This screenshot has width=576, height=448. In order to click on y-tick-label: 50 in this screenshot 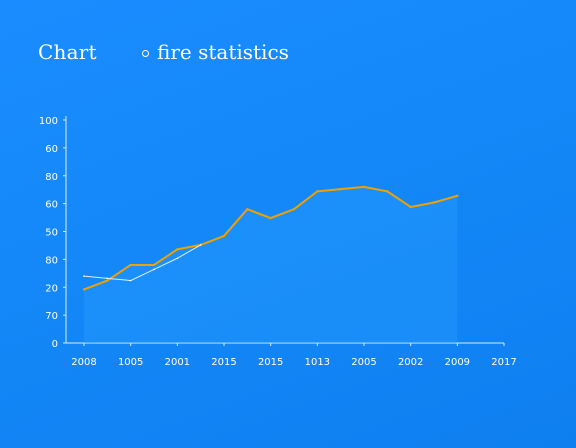, I will do `click(51, 233)`.